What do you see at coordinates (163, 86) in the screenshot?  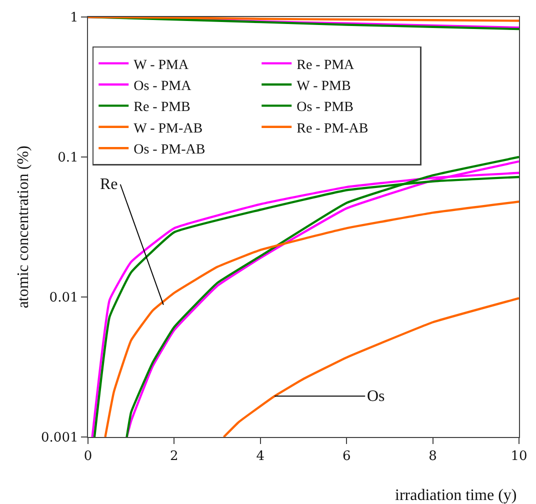 I see `legend-label: Os - PMA` at bounding box center [163, 86].